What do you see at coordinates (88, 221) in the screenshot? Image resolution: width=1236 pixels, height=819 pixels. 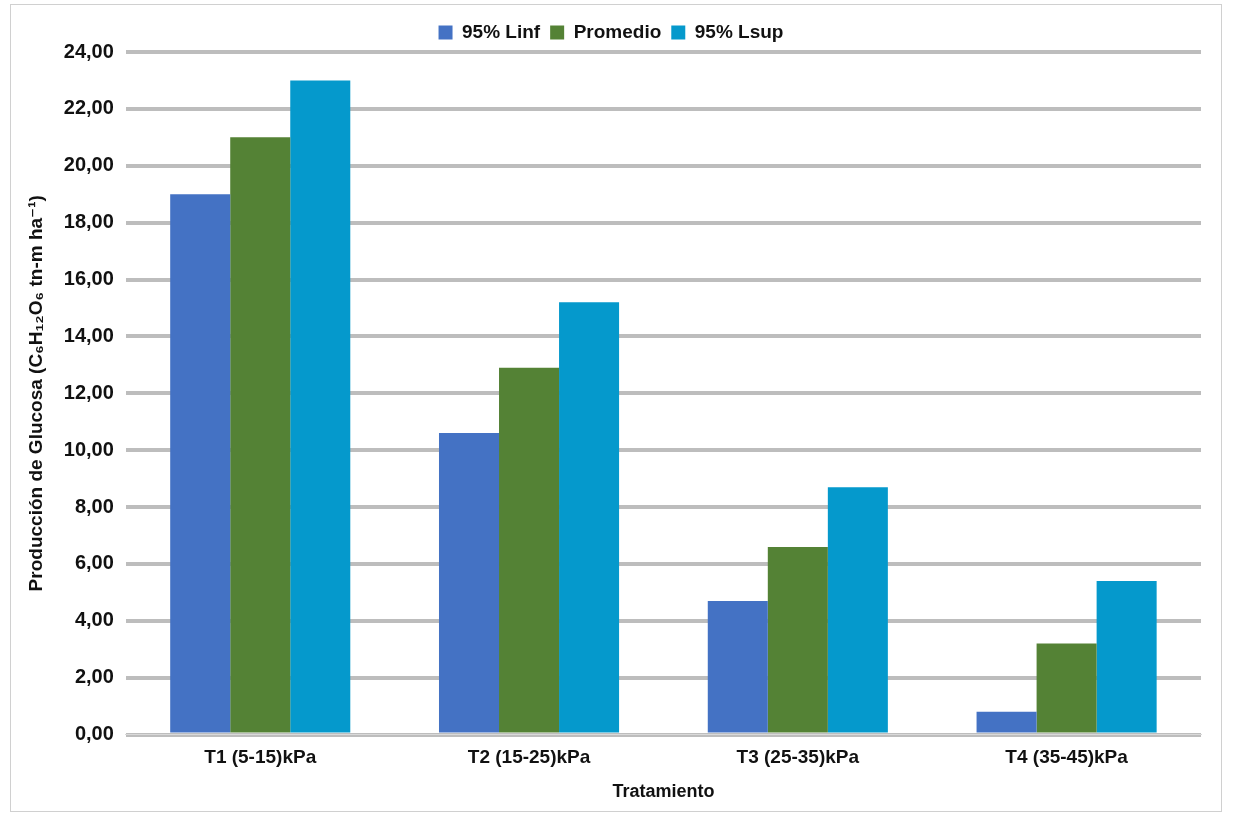 I see `y-tick-label: 18,00` at bounding box center [88, 221].